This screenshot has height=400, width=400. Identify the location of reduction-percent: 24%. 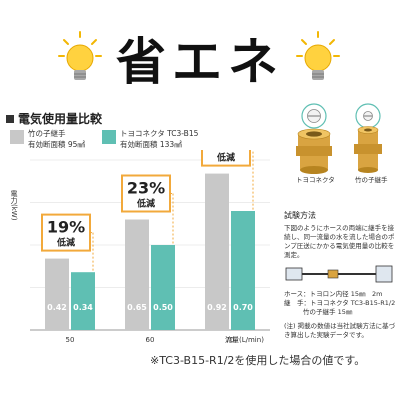
(226, 151).